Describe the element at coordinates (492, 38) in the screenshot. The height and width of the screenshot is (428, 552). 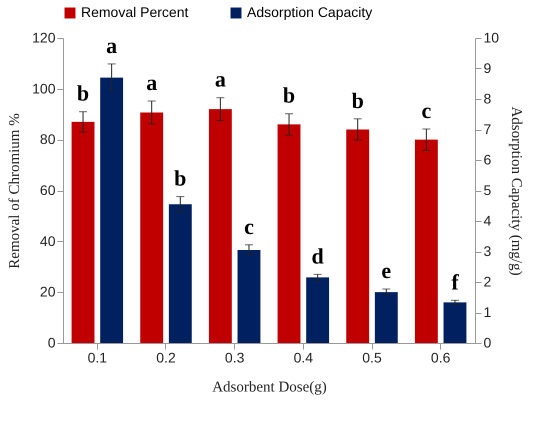
I see `y2-tick-label: 10` at that location.